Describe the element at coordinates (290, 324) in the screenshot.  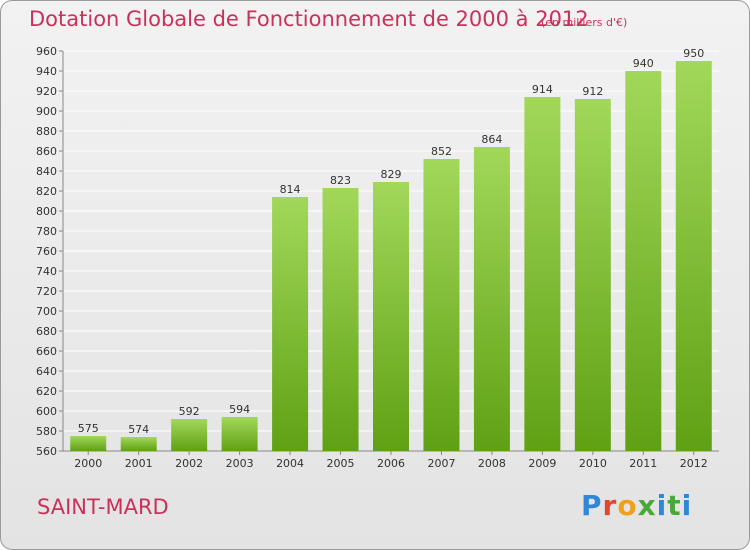
I see `bar-2004` at that location.